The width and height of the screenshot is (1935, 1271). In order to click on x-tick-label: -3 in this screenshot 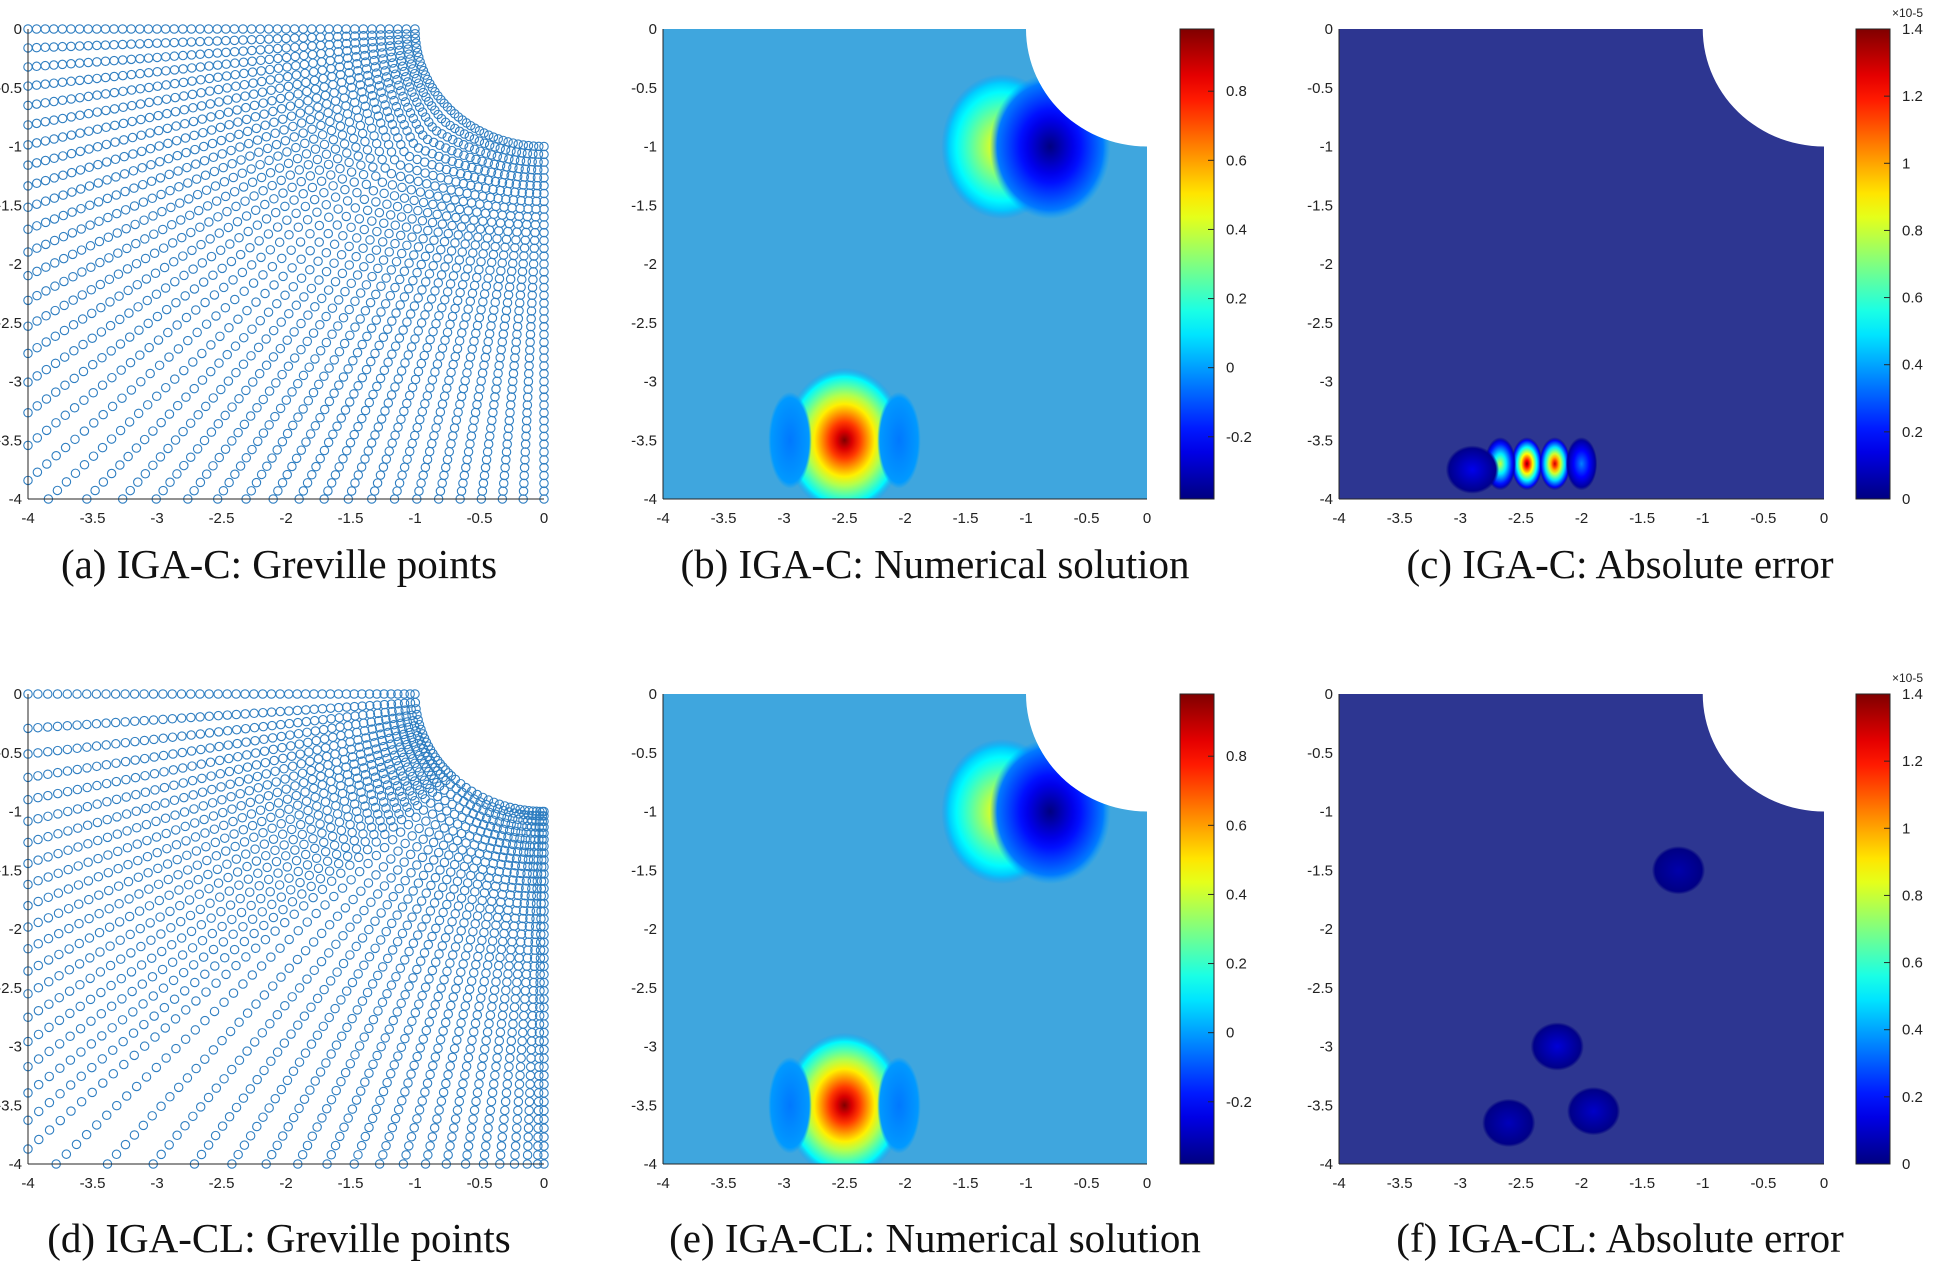, I will do `click(783, 518)`.